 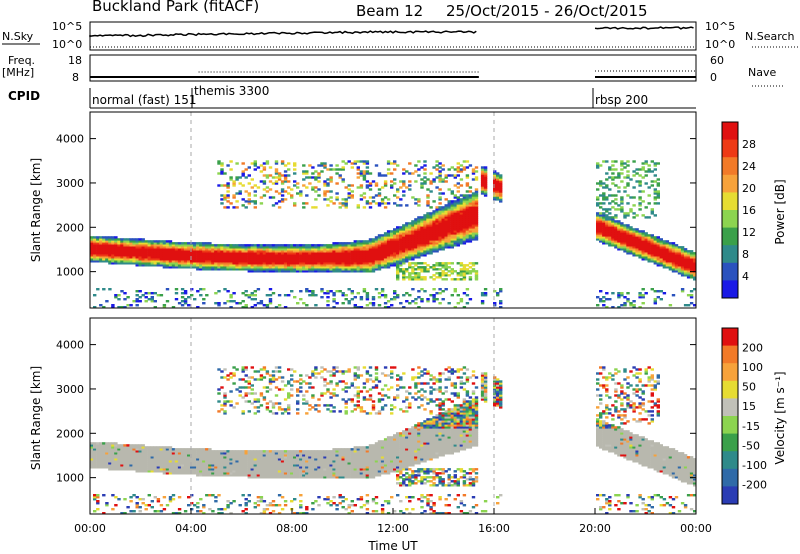 I want to click on freq-tick-bottom: 8, so click(x=75, y=77).